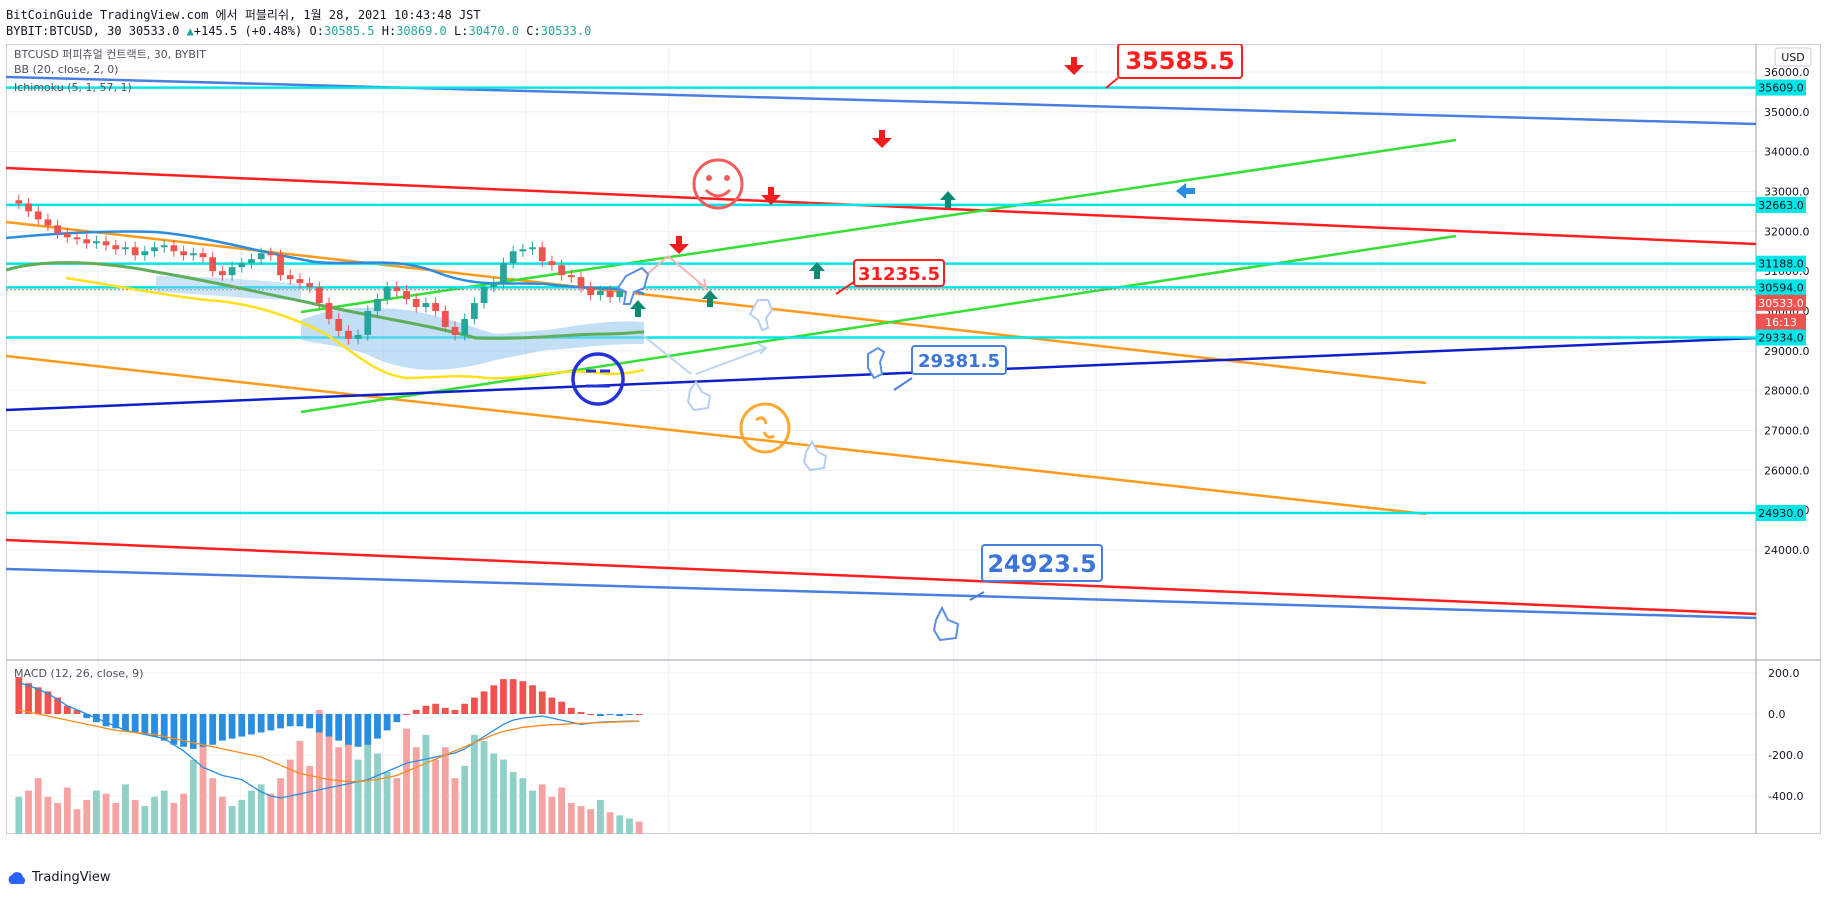  Describe the element at coordinates (1787, 192) in the screenshot. I see `price-tick-label: 33000.0` at that location.